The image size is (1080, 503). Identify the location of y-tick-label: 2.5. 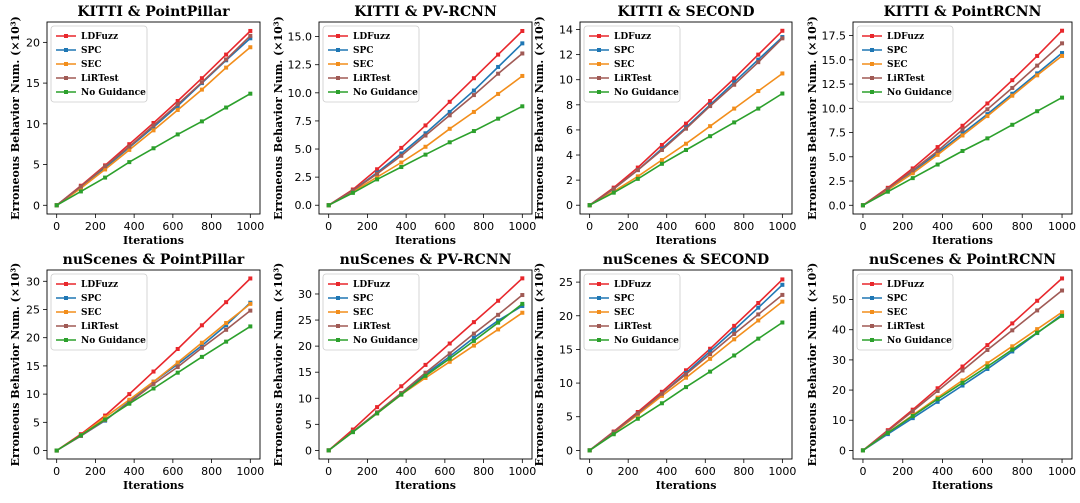
(838, 181).